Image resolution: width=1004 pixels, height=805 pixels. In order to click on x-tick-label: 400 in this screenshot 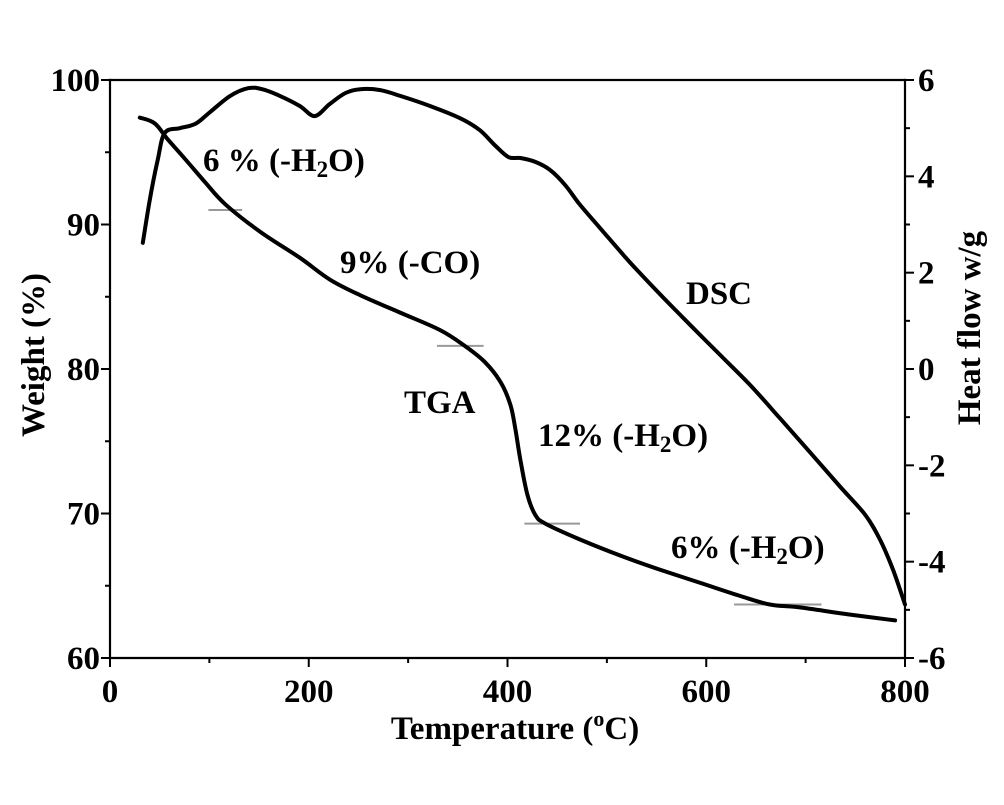, I will do `click(508, 692)`.